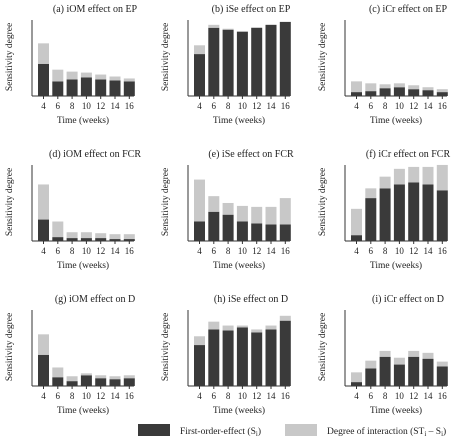 The height and width of the screenshot is (444, 474). What do you see at coordinates (425, 434) in the screenshot?
I see `legend-interaction-sub1: i` at bounding box center [425, 434].